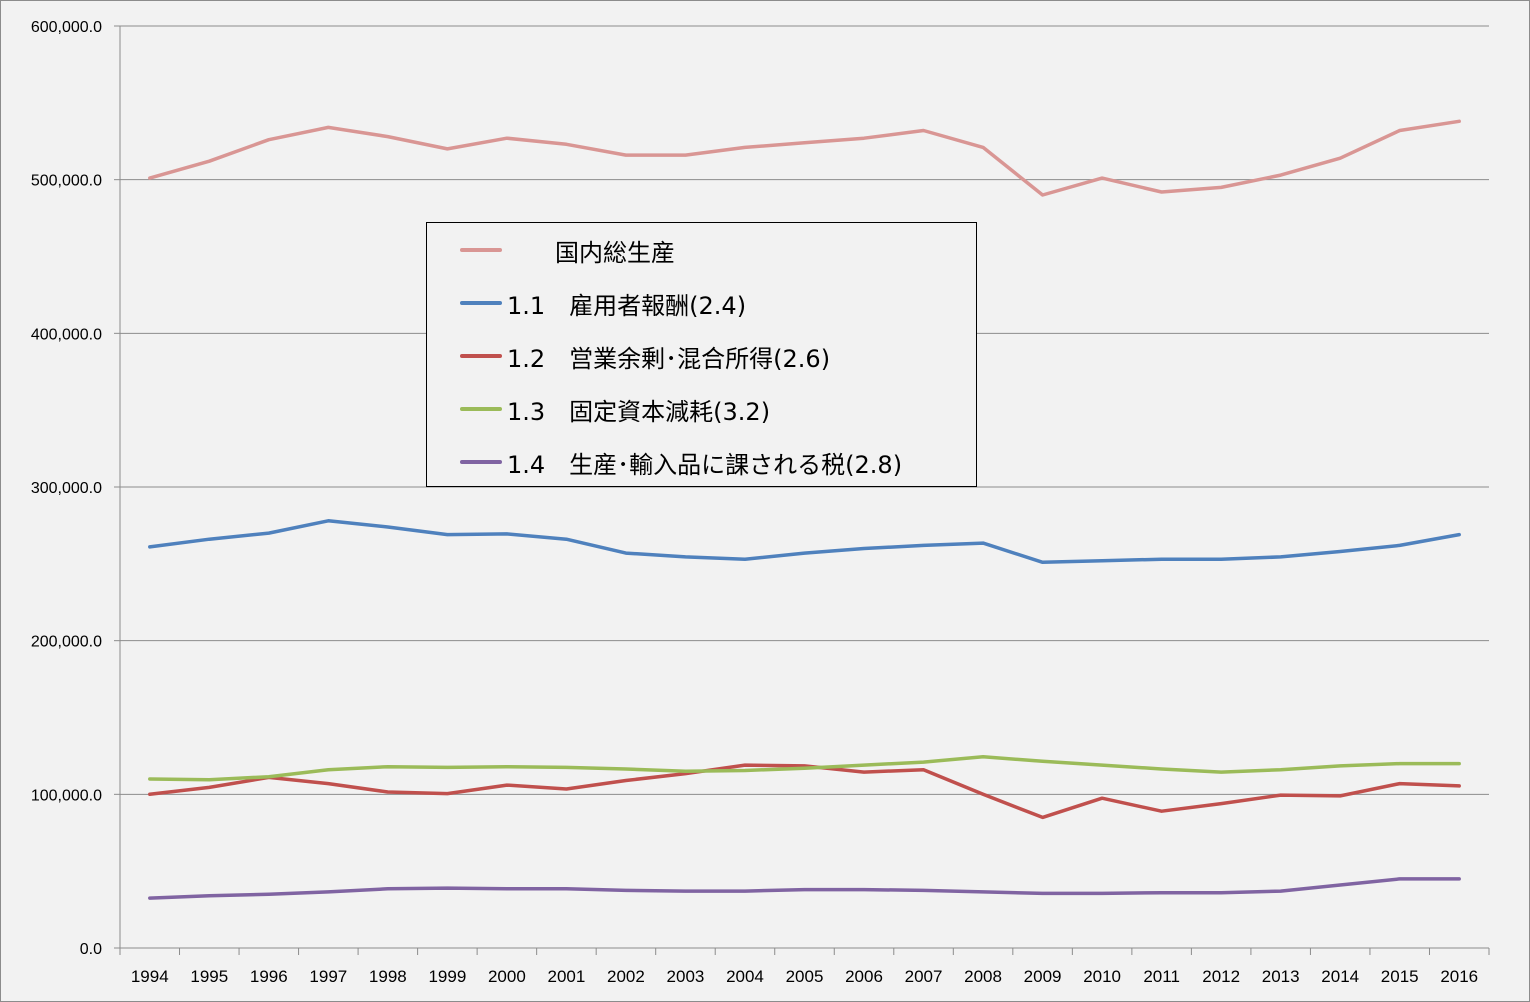  What do you see at coordinates (701, 249) in the screenshot?
I see `legend-item: 国内総生産` at bounding box center [701, 249].